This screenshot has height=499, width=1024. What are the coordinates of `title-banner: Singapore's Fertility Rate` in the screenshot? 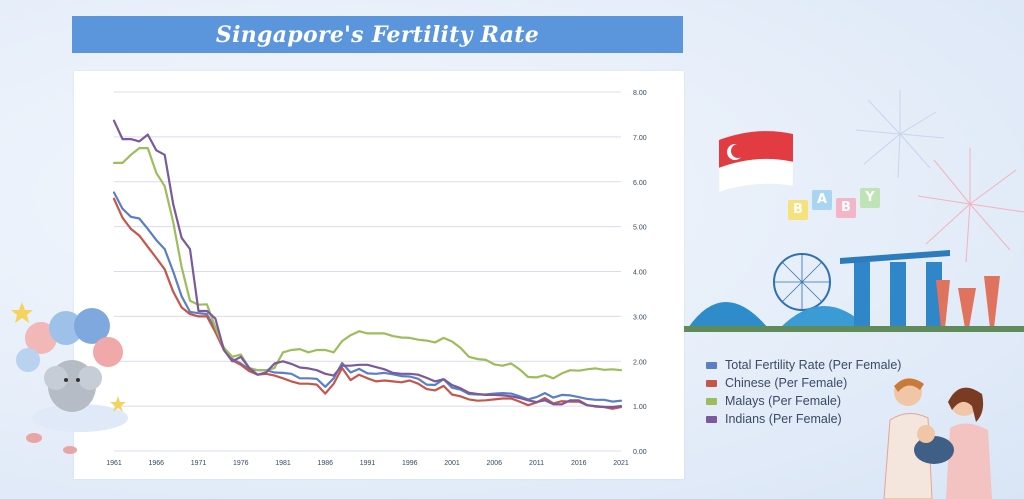 It's located at (377, 34).